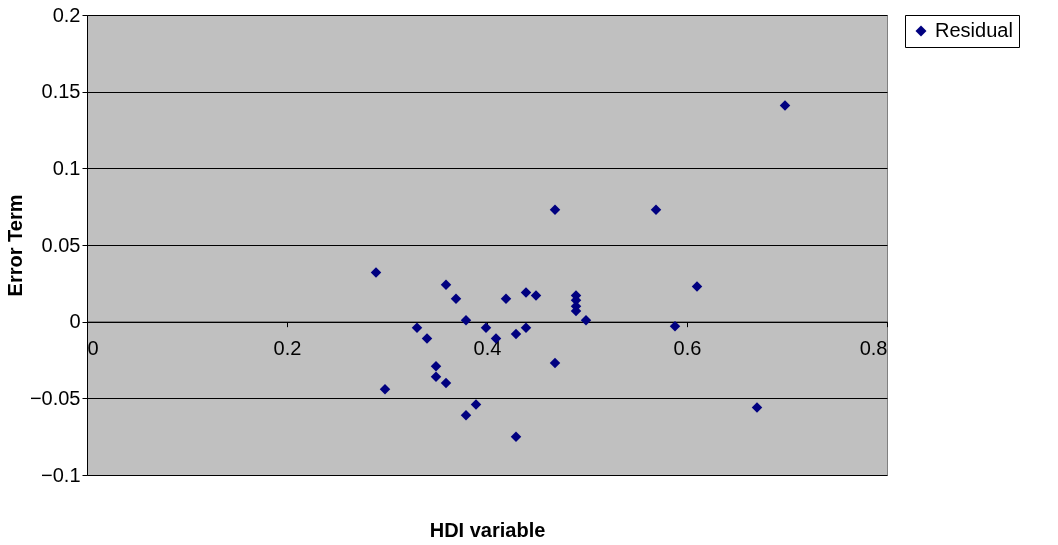  What do you see at coordinates (287, 348) in the screenshot?
I see `x-tick-label: 0.2` at bounding box center [287, 348].